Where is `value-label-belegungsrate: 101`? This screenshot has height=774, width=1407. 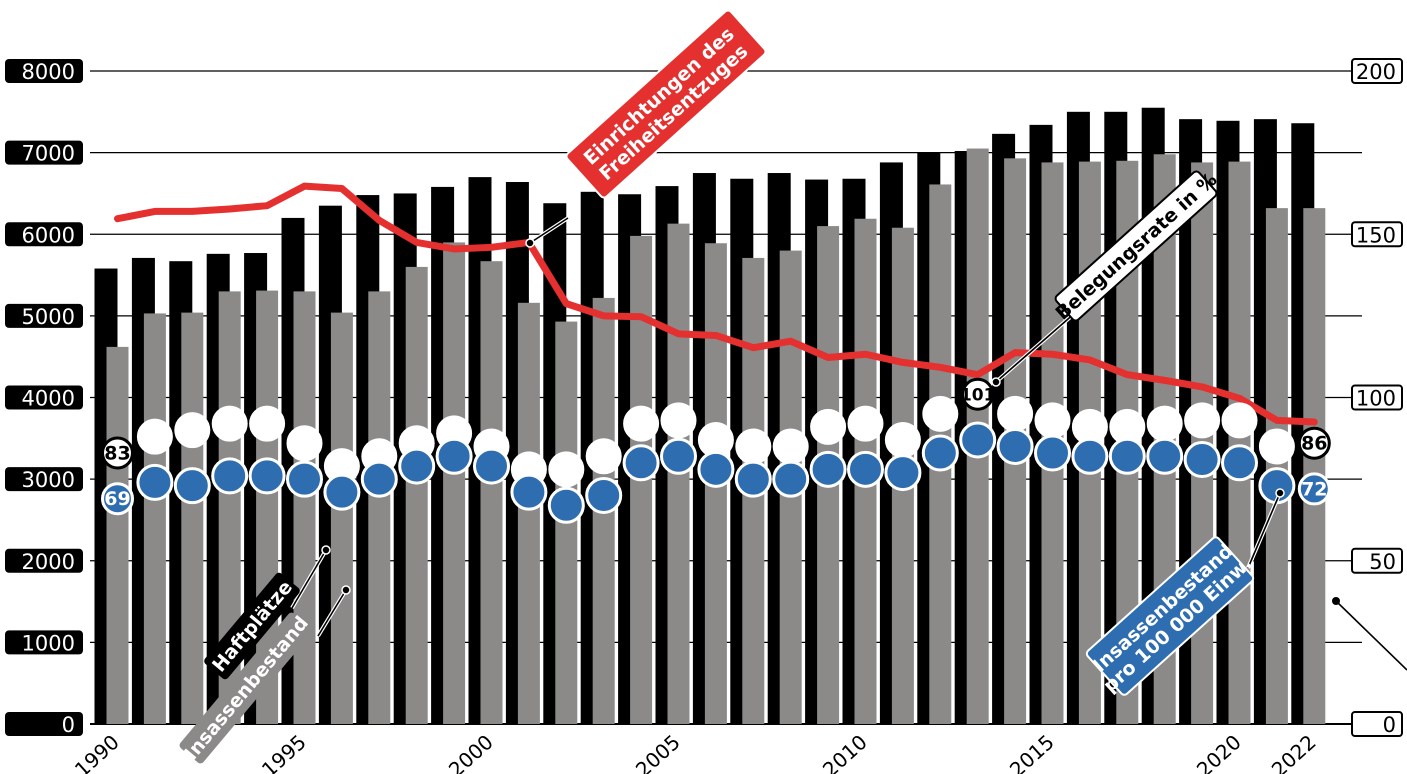
value-label-belegungsrate: 101 is located at coordinates (978, 396).